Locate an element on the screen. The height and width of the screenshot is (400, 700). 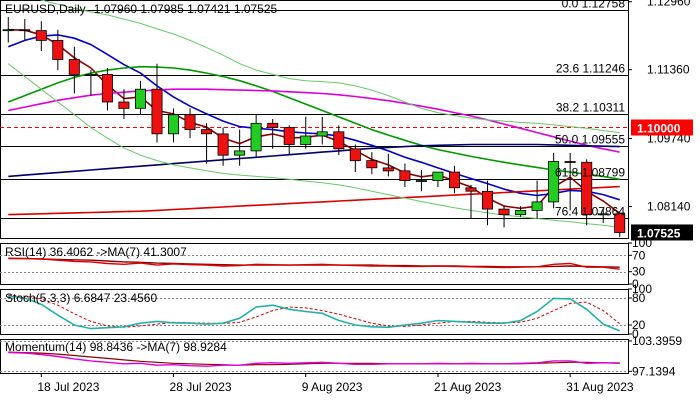
stoch-d-line is located at coordinates (314, 311).